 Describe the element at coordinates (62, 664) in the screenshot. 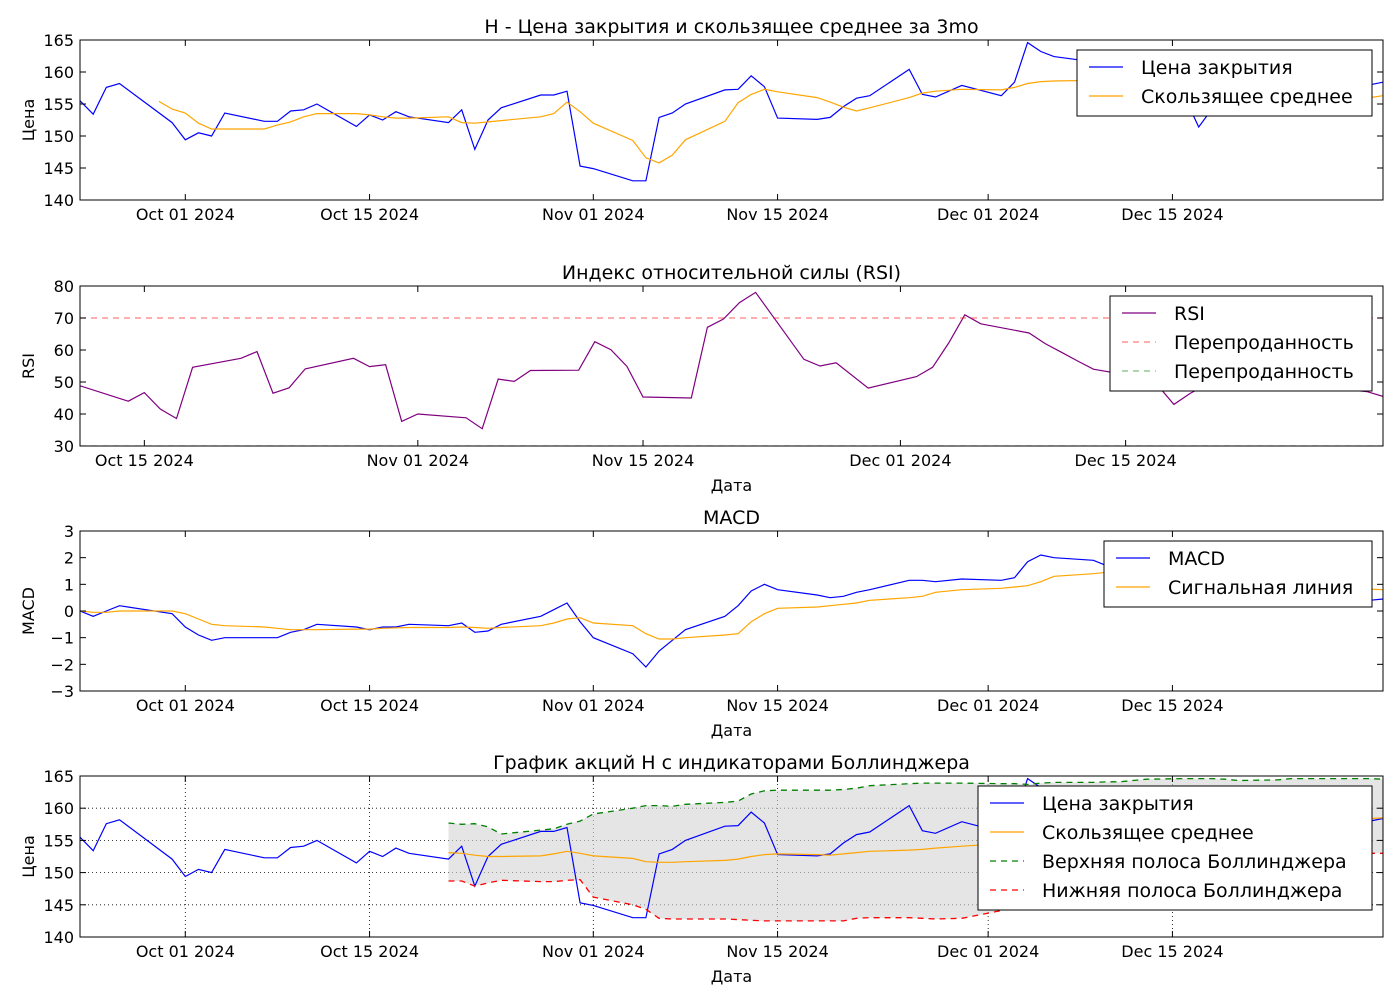

I see `y-tick-label: −2` at that location.